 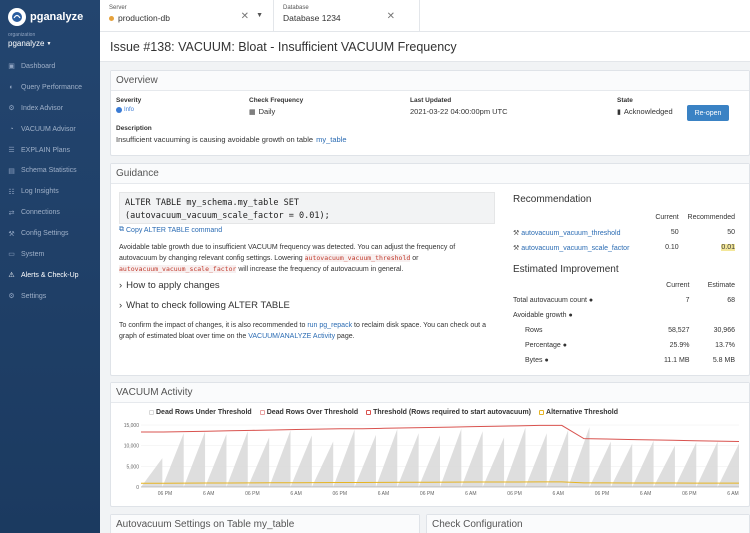 What do you see at coordinates (11, 297) in the screenshot?
I see `settings-icon: ⚙` at bounding box center [11, 297].